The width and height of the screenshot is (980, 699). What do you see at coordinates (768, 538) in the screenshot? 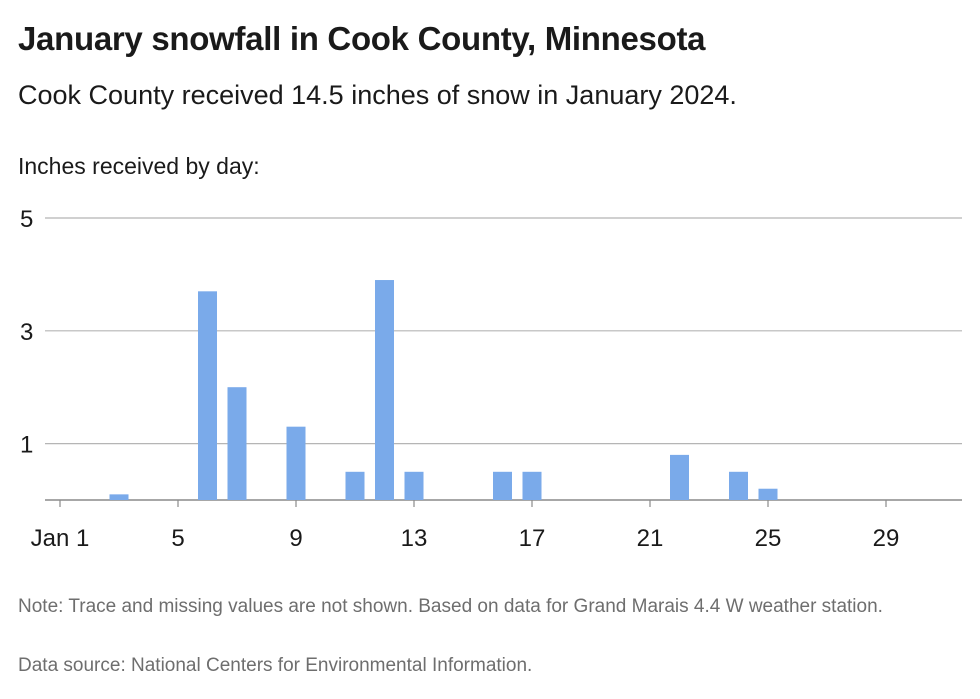
I see `x-tick-label-25: 25` at bounding box center [768, 538].